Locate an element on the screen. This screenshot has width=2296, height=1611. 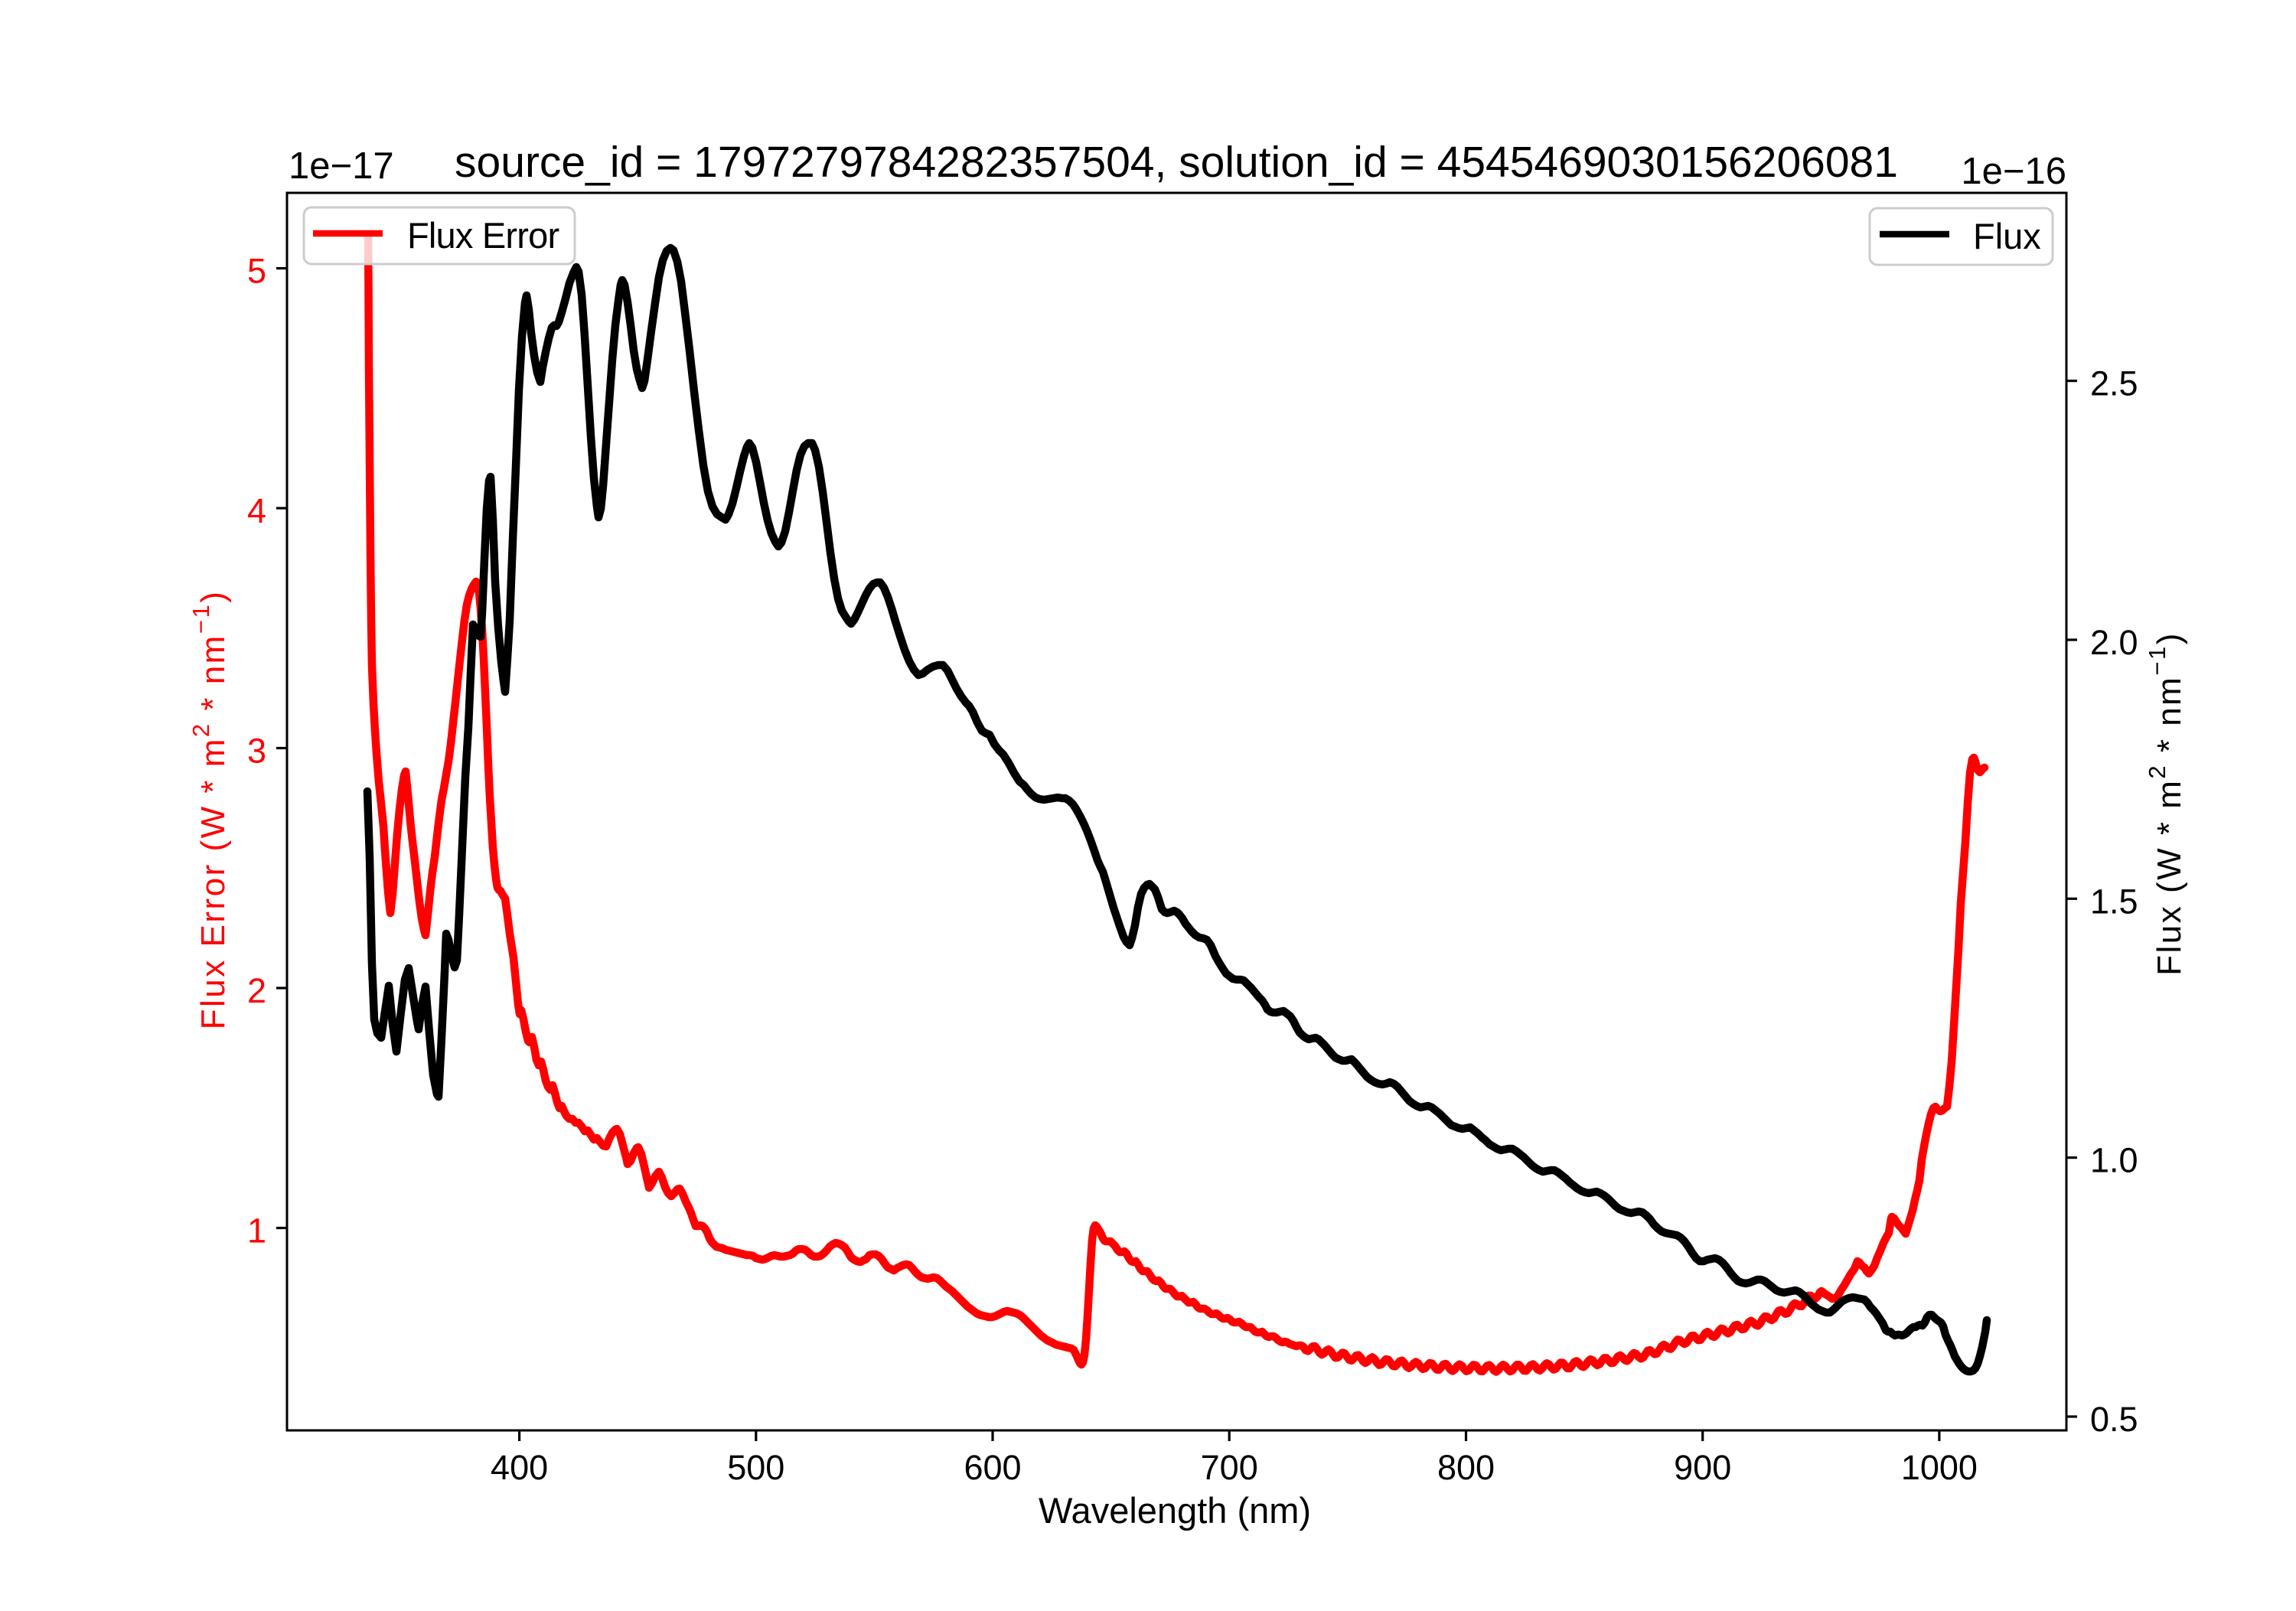
svg-text: Flux (W * m2 * nm−1) is located at coordinates (2166, 803).